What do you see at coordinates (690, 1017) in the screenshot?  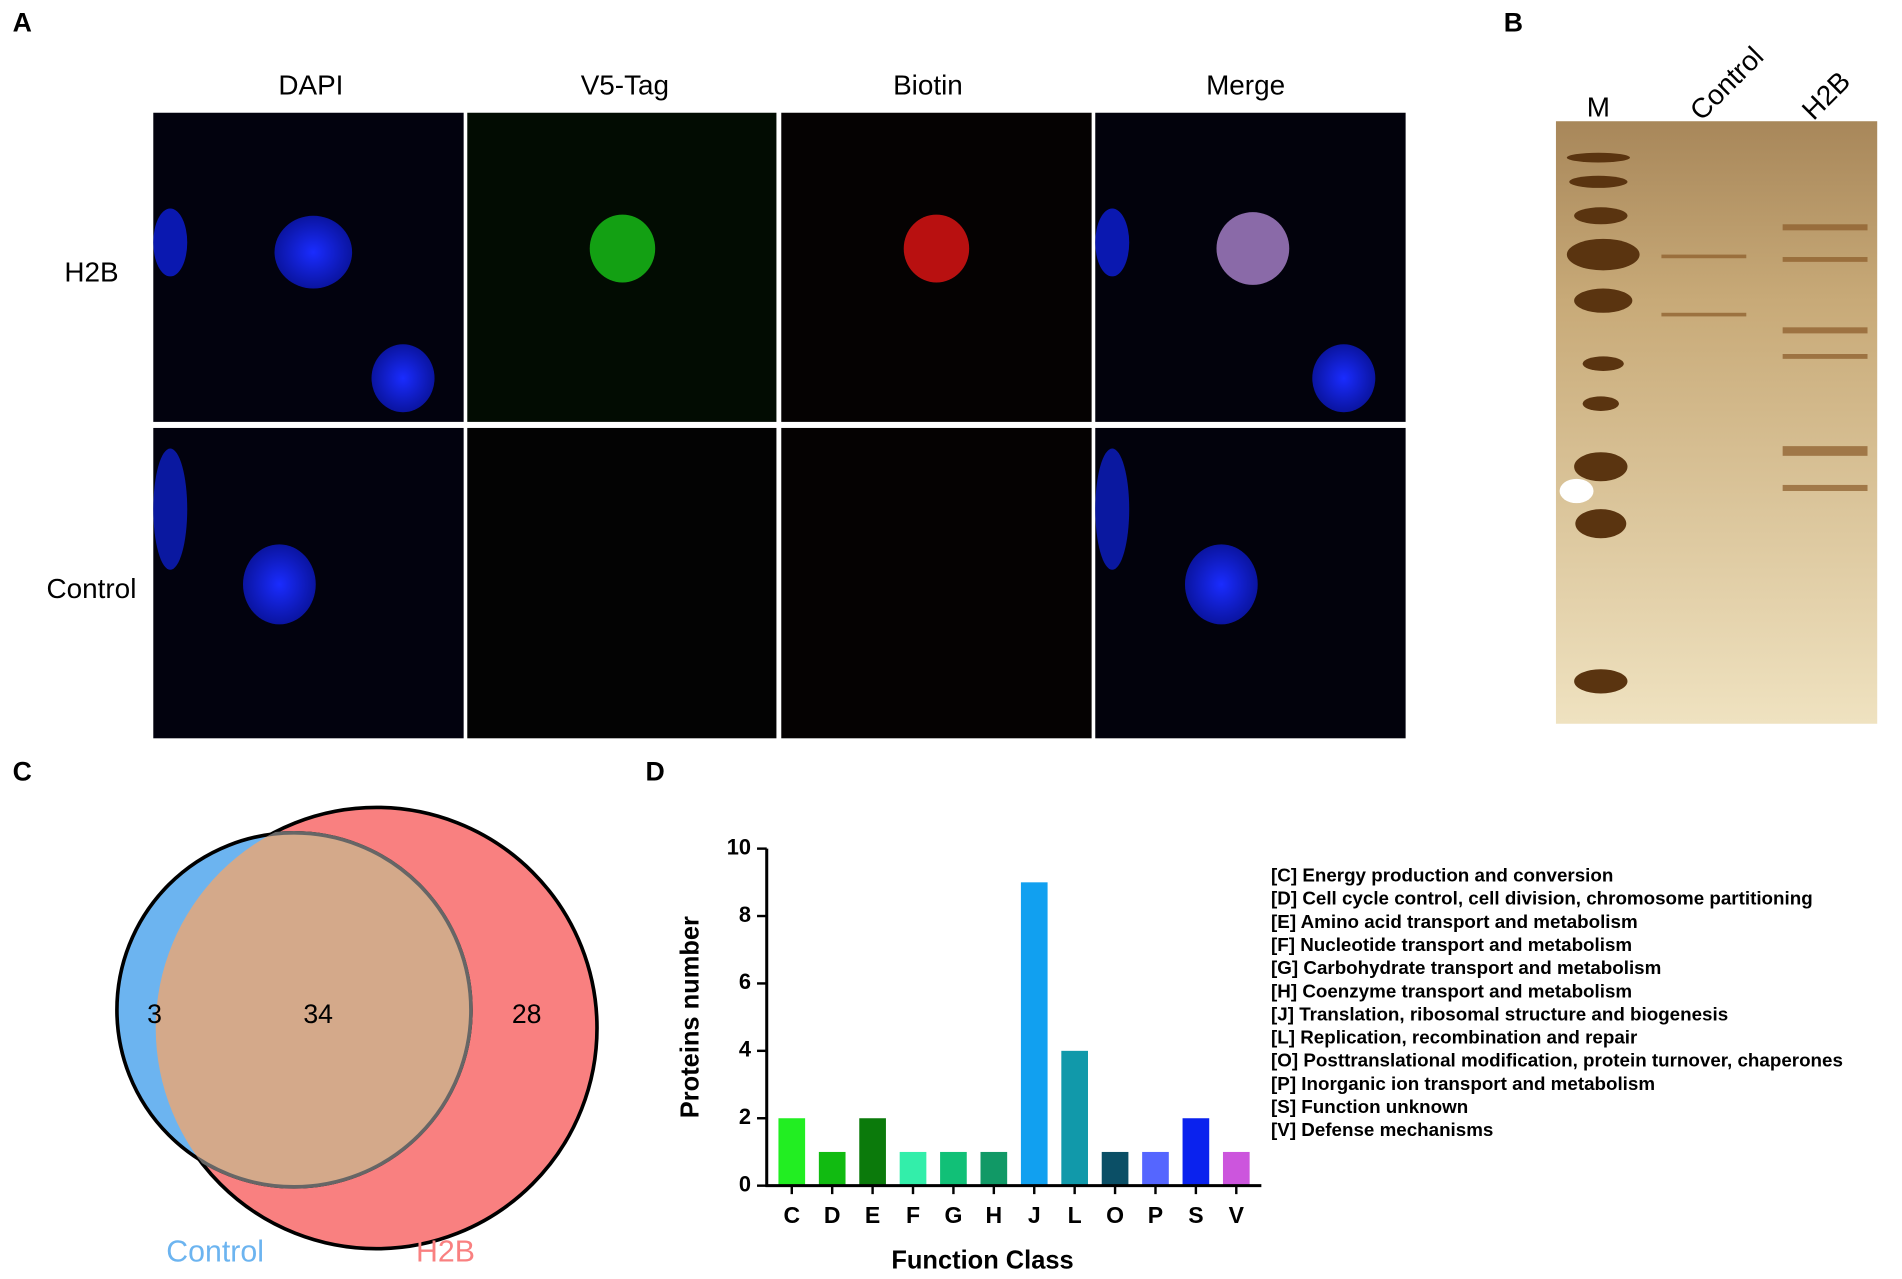 I see `y-axis-label: Proteins number` at bounding box center [690, 1017].